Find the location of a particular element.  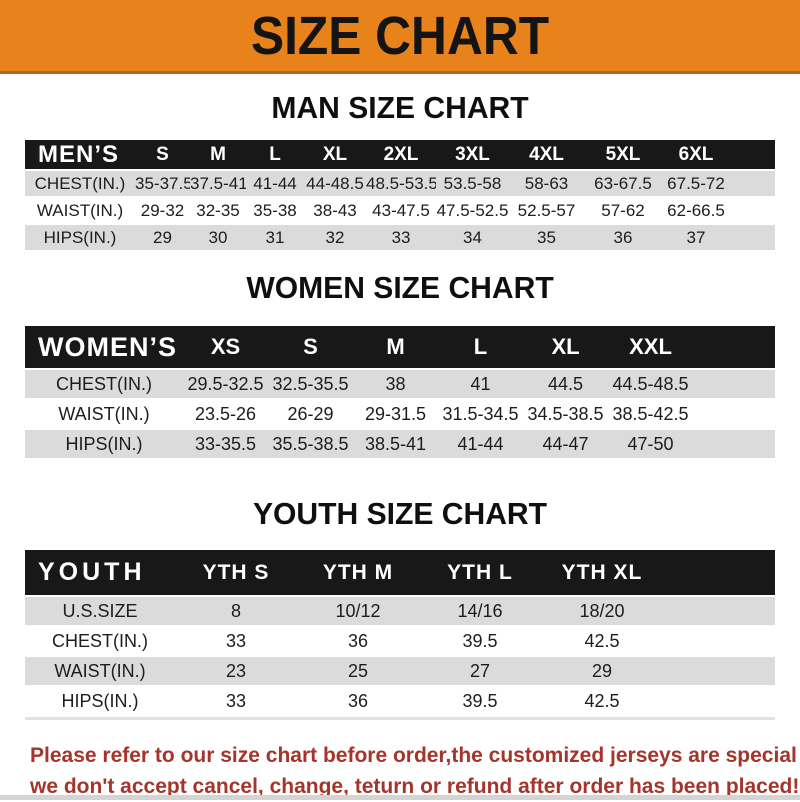

size-value-cell: 29-31.5 is located at coordinates (395, 414).